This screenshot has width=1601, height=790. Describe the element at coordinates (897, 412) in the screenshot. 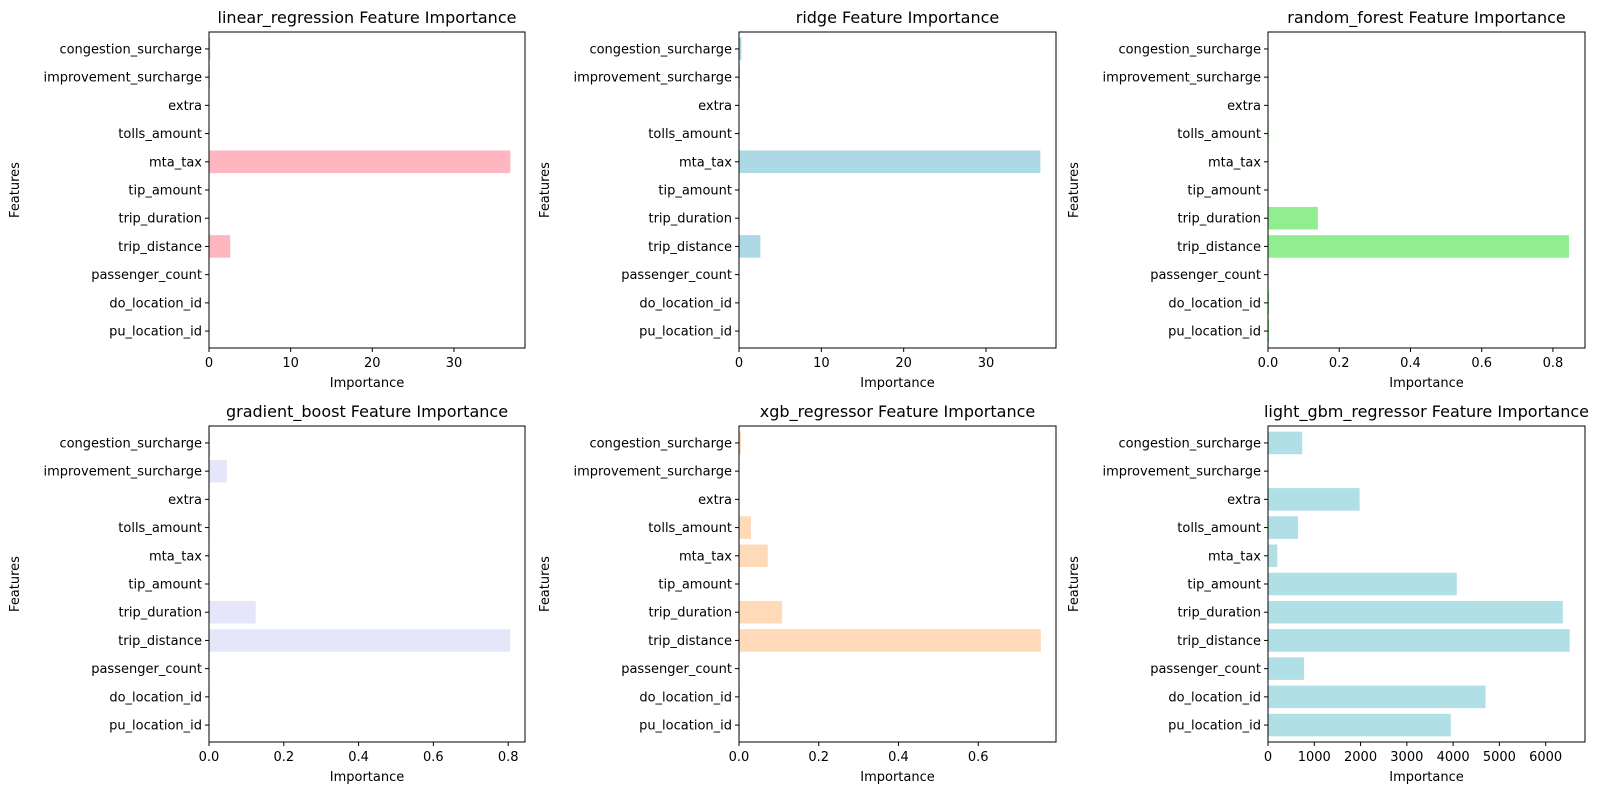

I see `chart-title: xgb_regressor Feature Importance` at that location.